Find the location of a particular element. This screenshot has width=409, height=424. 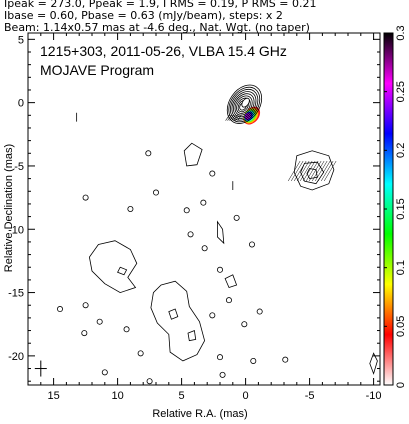

colorbar: 0 0.05 0.1 0.15 0.2 0.25 0.3 is located at coordinates (395, 206).